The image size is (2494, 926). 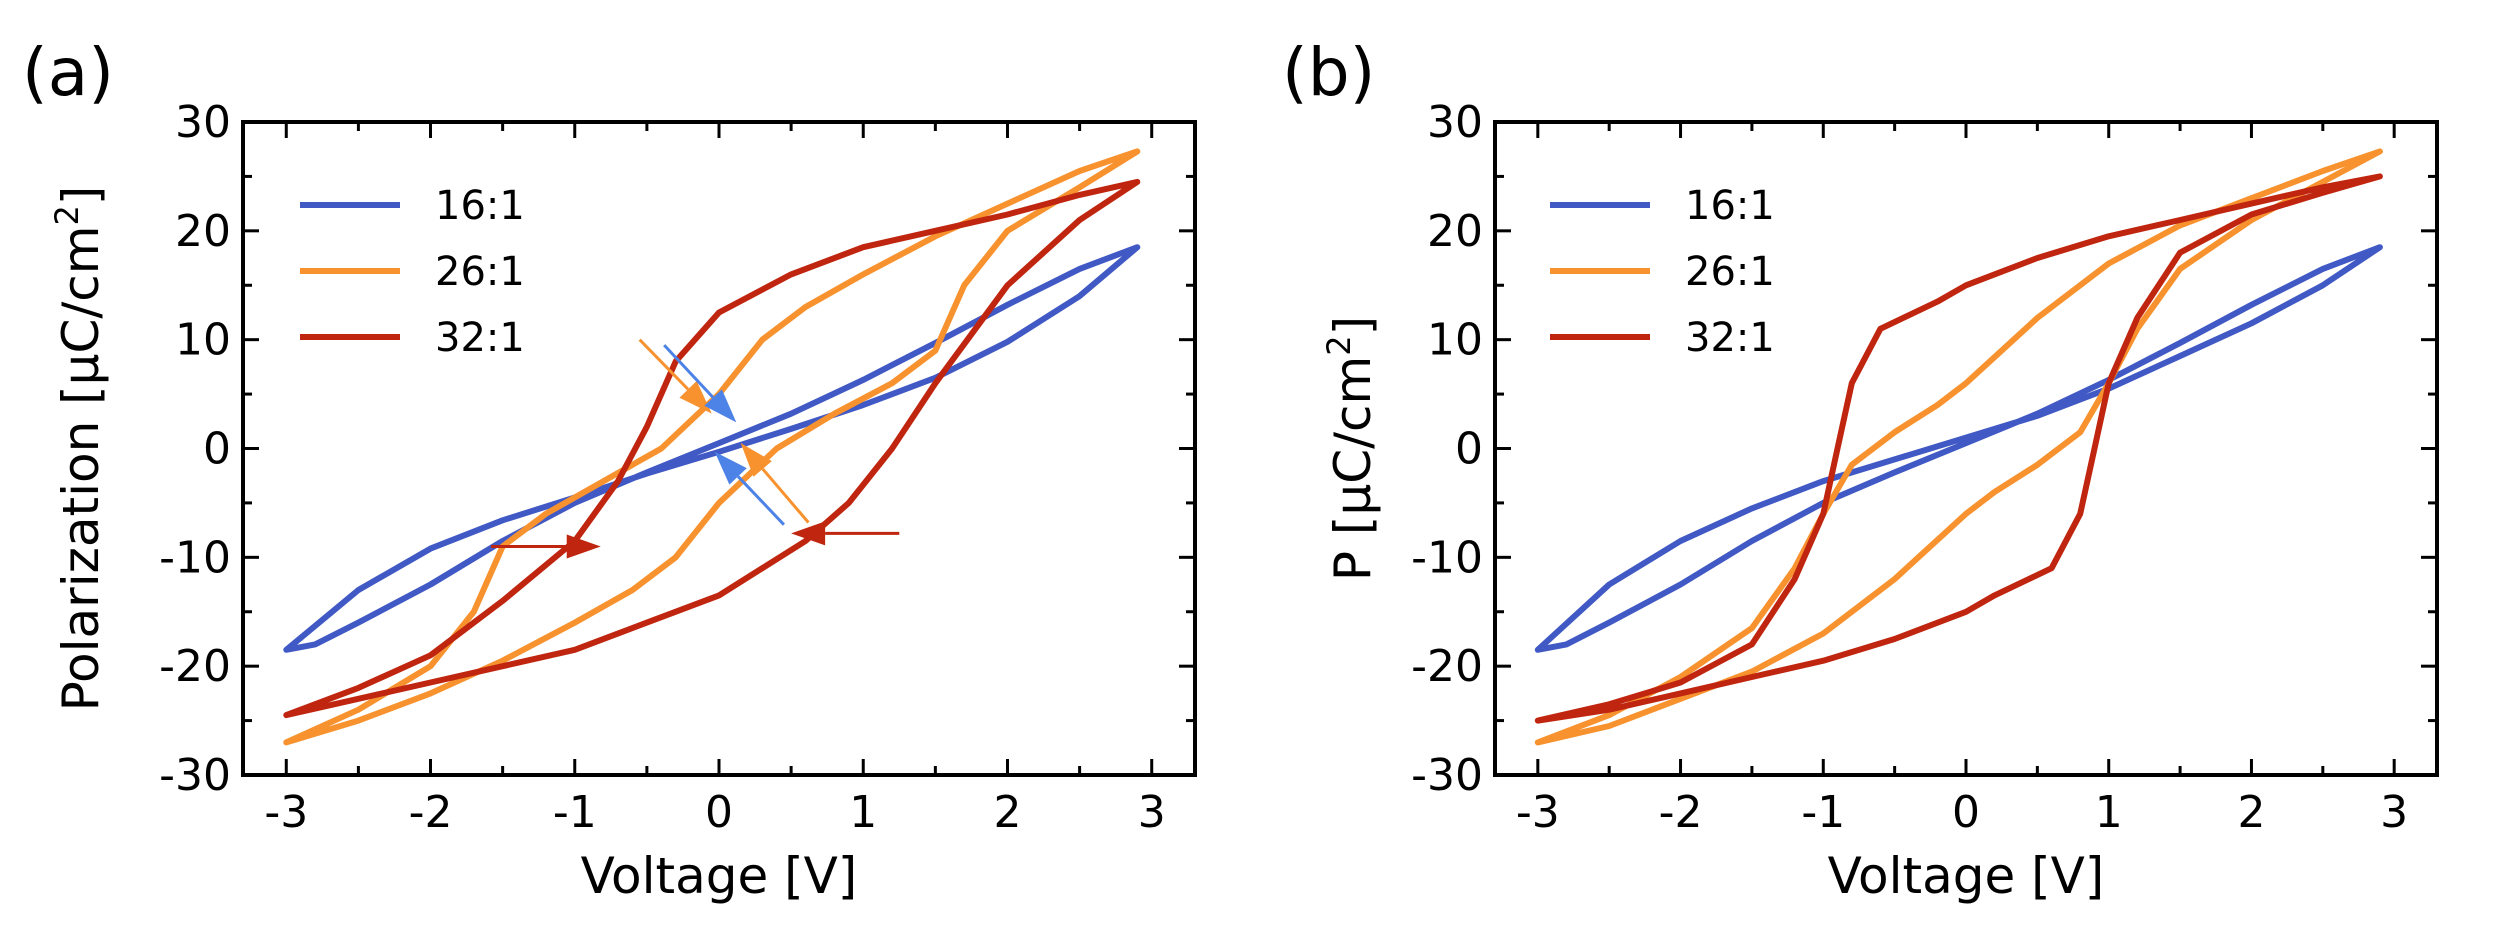 I want to click on y-axis-label-main: Polarization [μC/cm, so click(x=81, y=469).